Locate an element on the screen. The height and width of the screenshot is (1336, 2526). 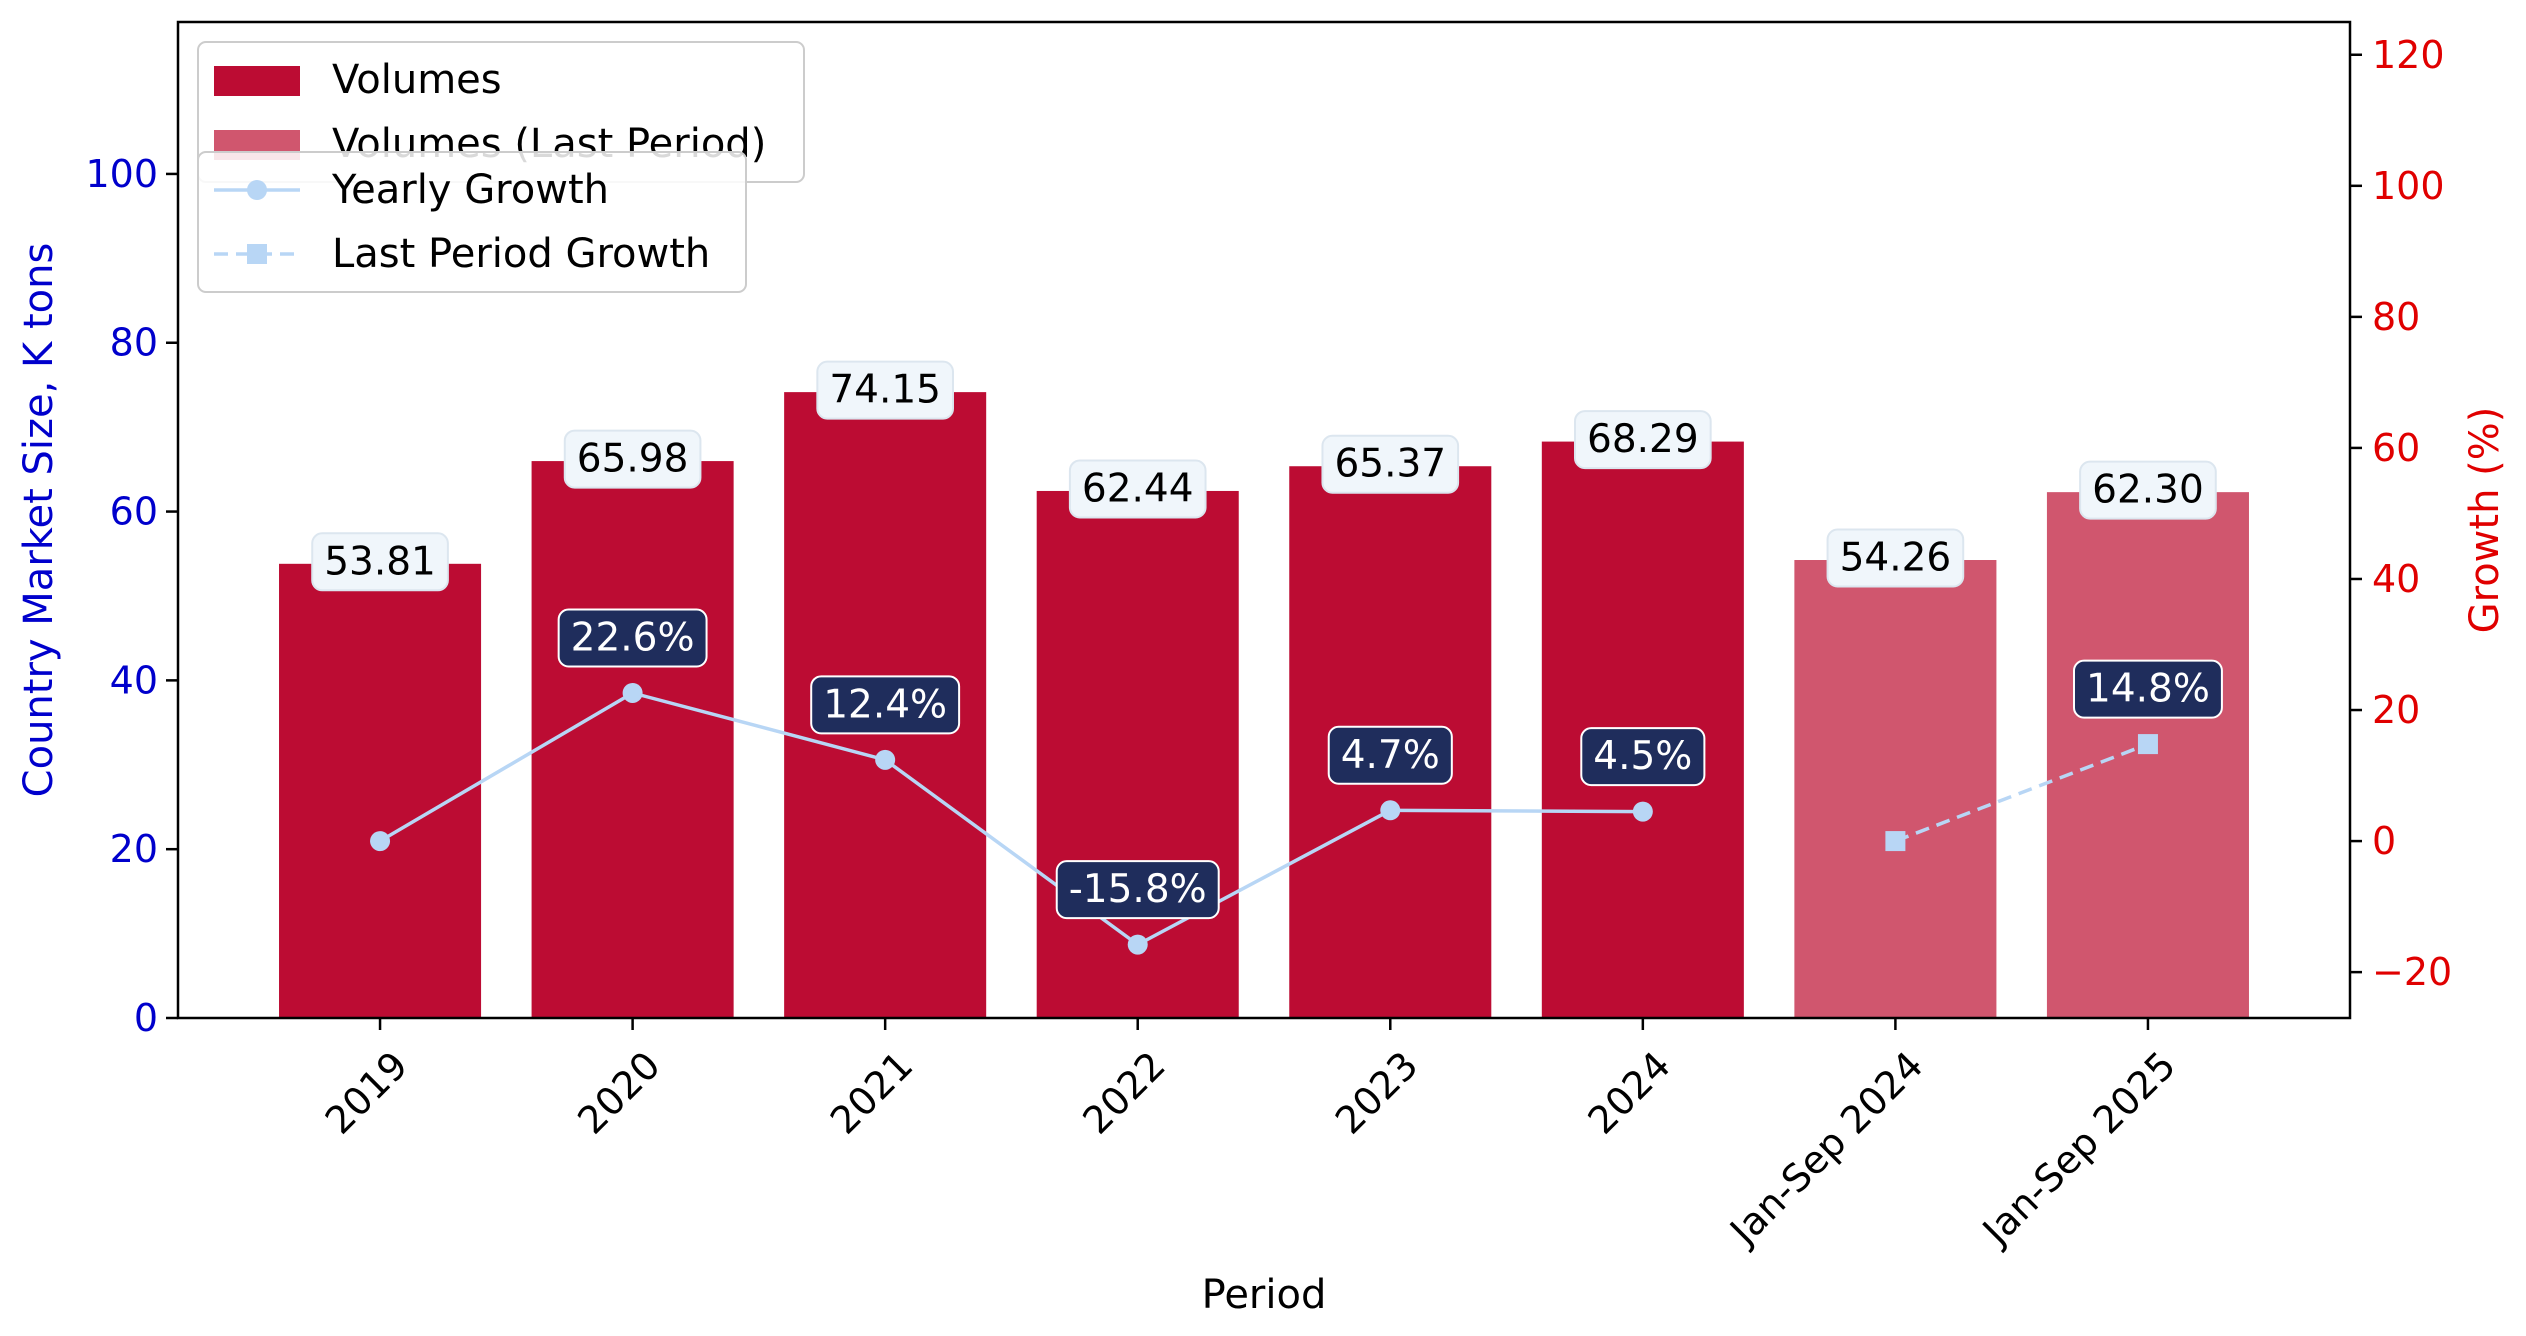
svg-text: 4.7% is located at coordinates (1390, 755).